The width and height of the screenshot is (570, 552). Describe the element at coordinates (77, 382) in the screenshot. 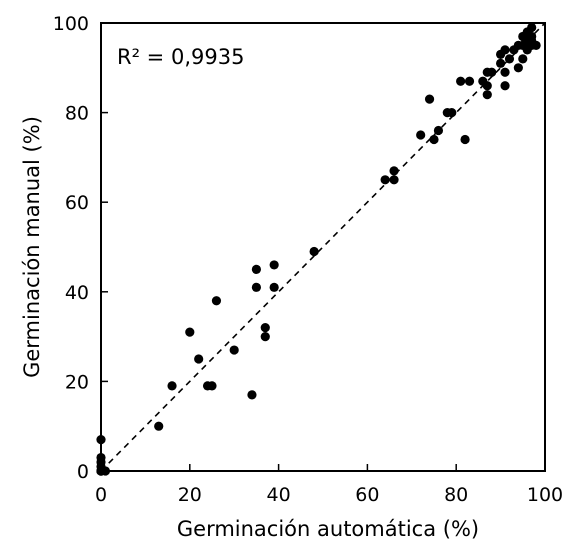

I see `y-tick-label-1: 20` at that location.